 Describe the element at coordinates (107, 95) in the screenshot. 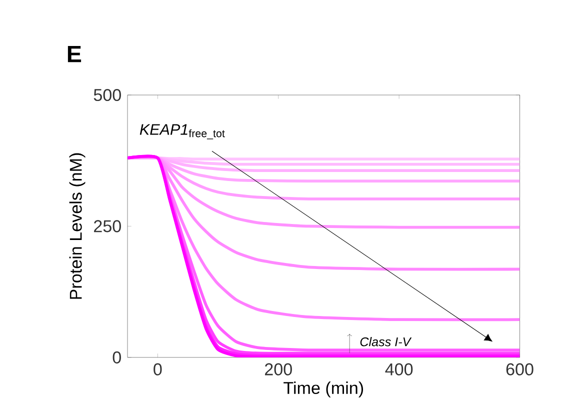

I see `y-tick-label: 500` at that location.